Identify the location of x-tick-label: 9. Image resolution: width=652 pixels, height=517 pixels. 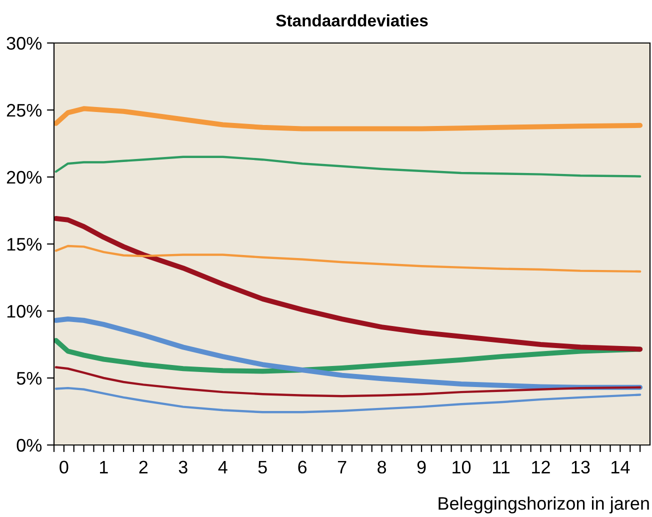
(421, 467).